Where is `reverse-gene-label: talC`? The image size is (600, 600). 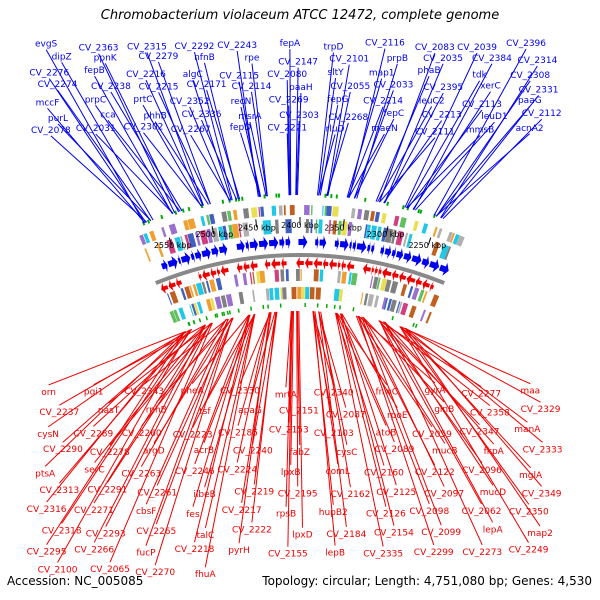
reverse-gene-label: talC is located at coordinates (205, 536).